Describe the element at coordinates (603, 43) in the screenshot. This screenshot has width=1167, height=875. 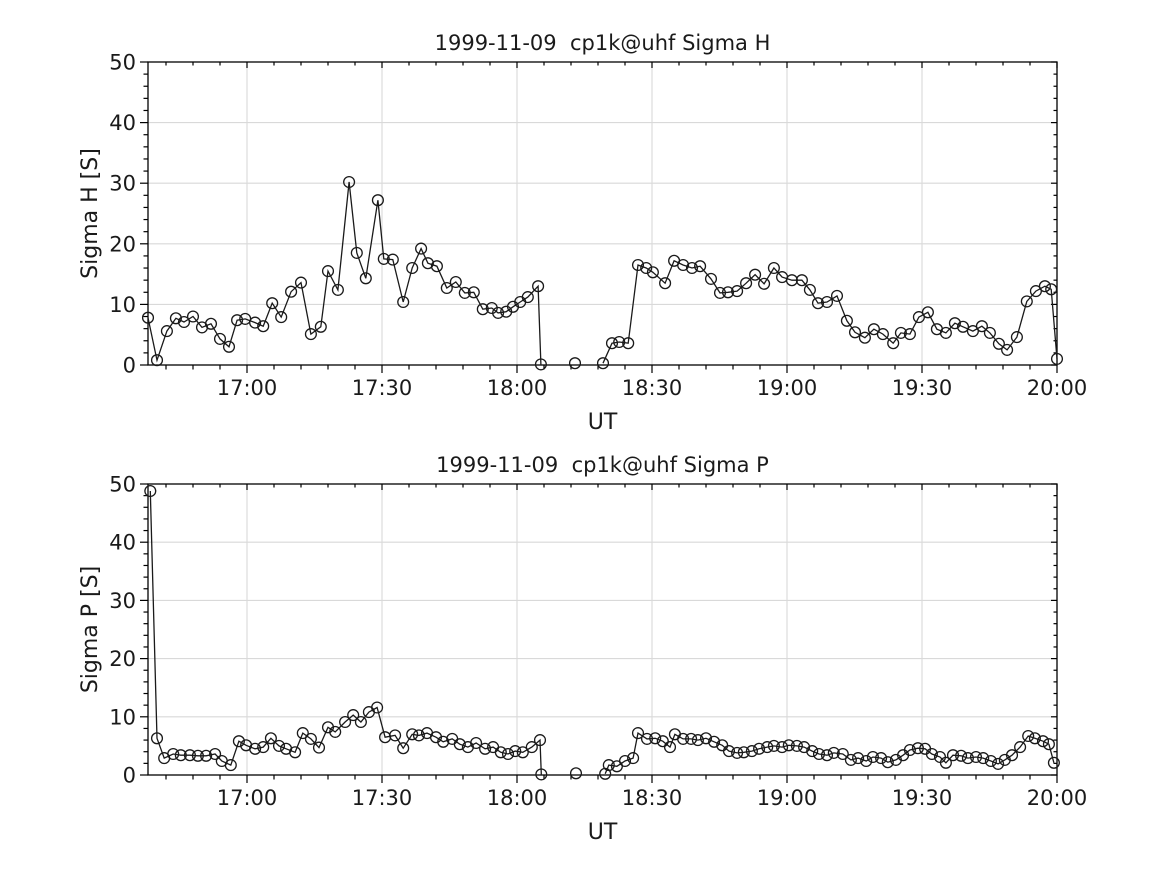
I see `chart-title: 1999-11-09 cp1k@uhf Sigma H` at that location.